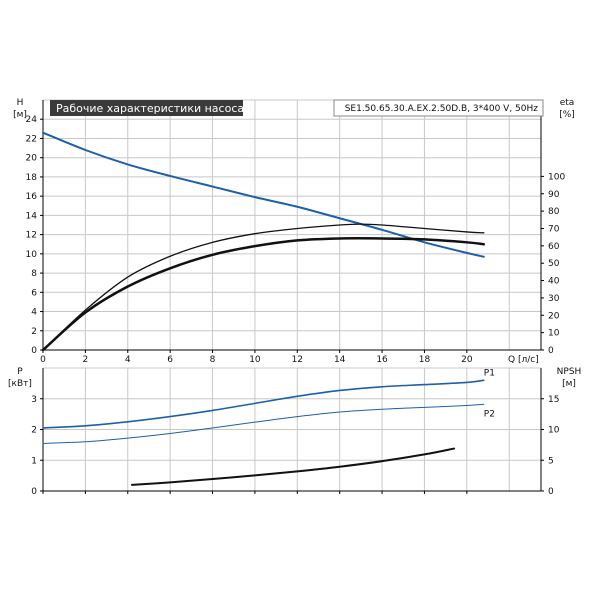  I want to click on y-right-tick-label: 70, so click(554, 229).